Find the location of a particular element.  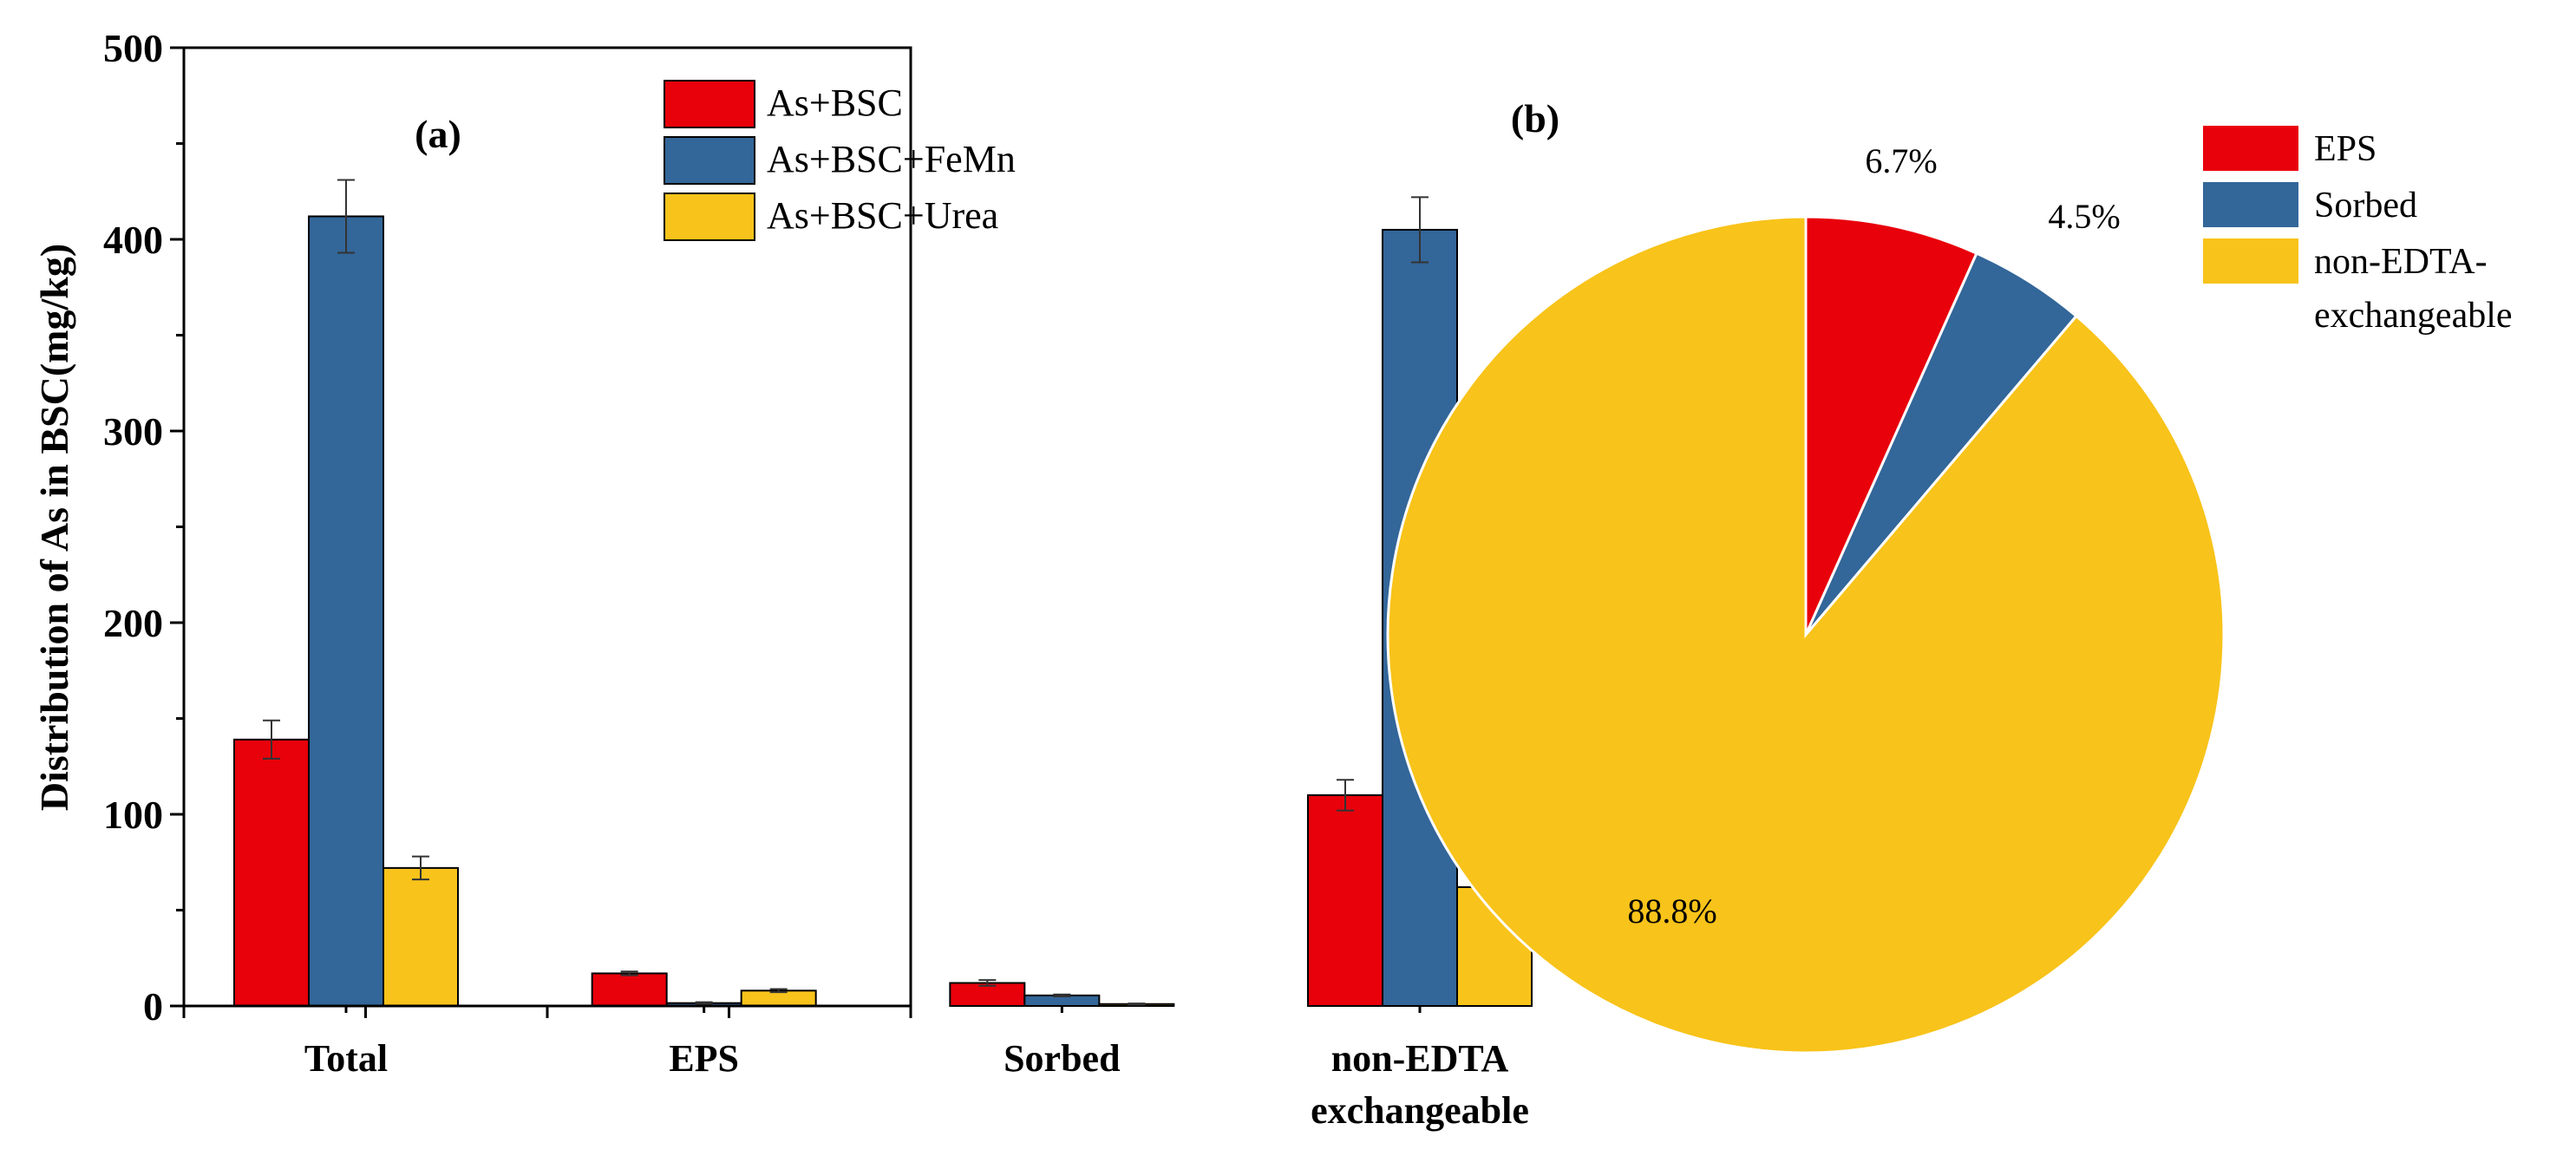

y-axis-label: Distribution of As in BSC(mg/kg) is located at coordinates (54, 527).